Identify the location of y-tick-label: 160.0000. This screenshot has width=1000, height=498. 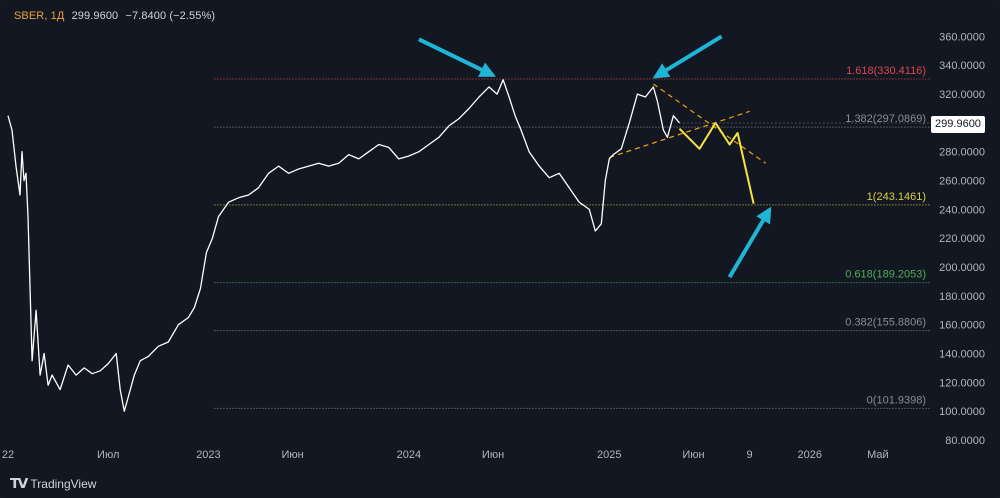
(962, 326).